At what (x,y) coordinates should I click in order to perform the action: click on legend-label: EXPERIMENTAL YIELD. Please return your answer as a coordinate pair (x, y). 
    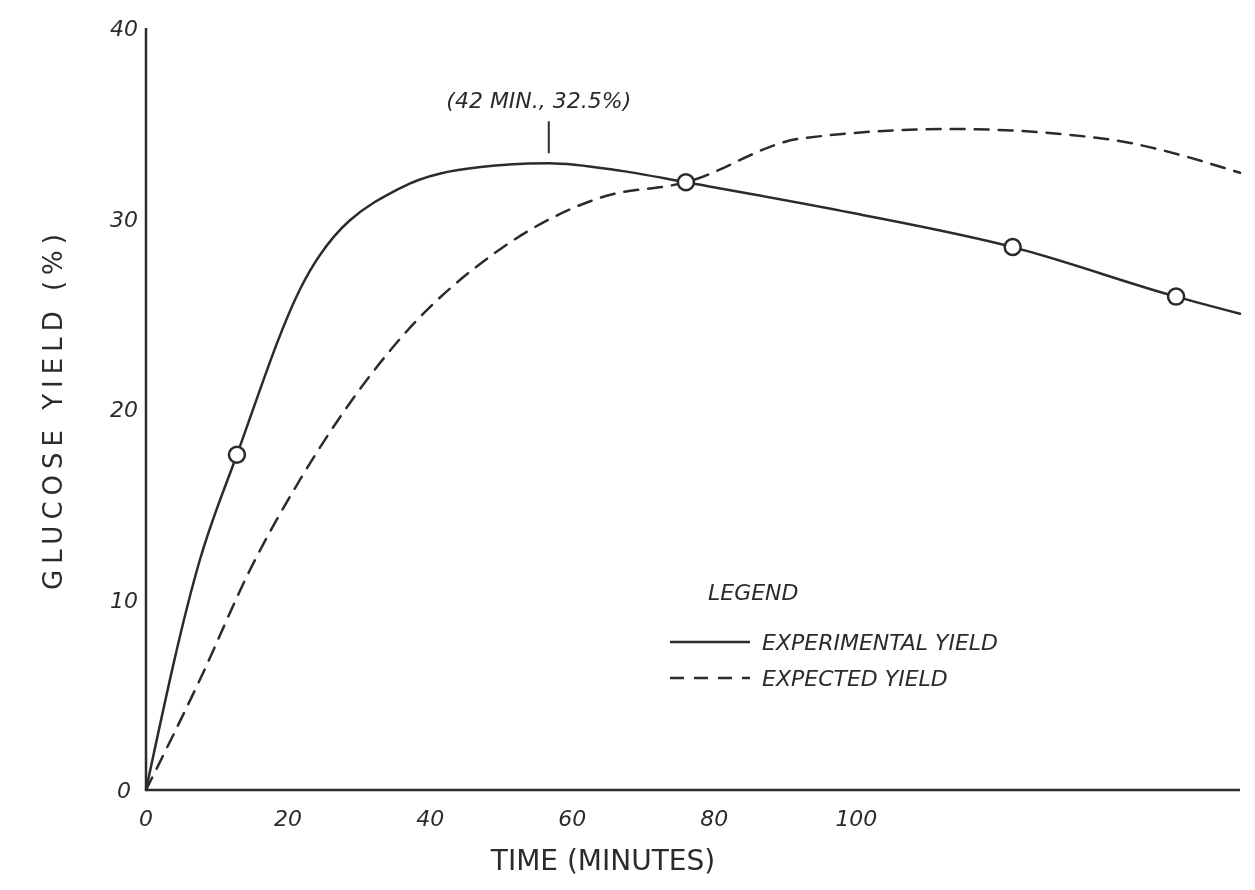
    Looking at the image, I should click on (880, 642).